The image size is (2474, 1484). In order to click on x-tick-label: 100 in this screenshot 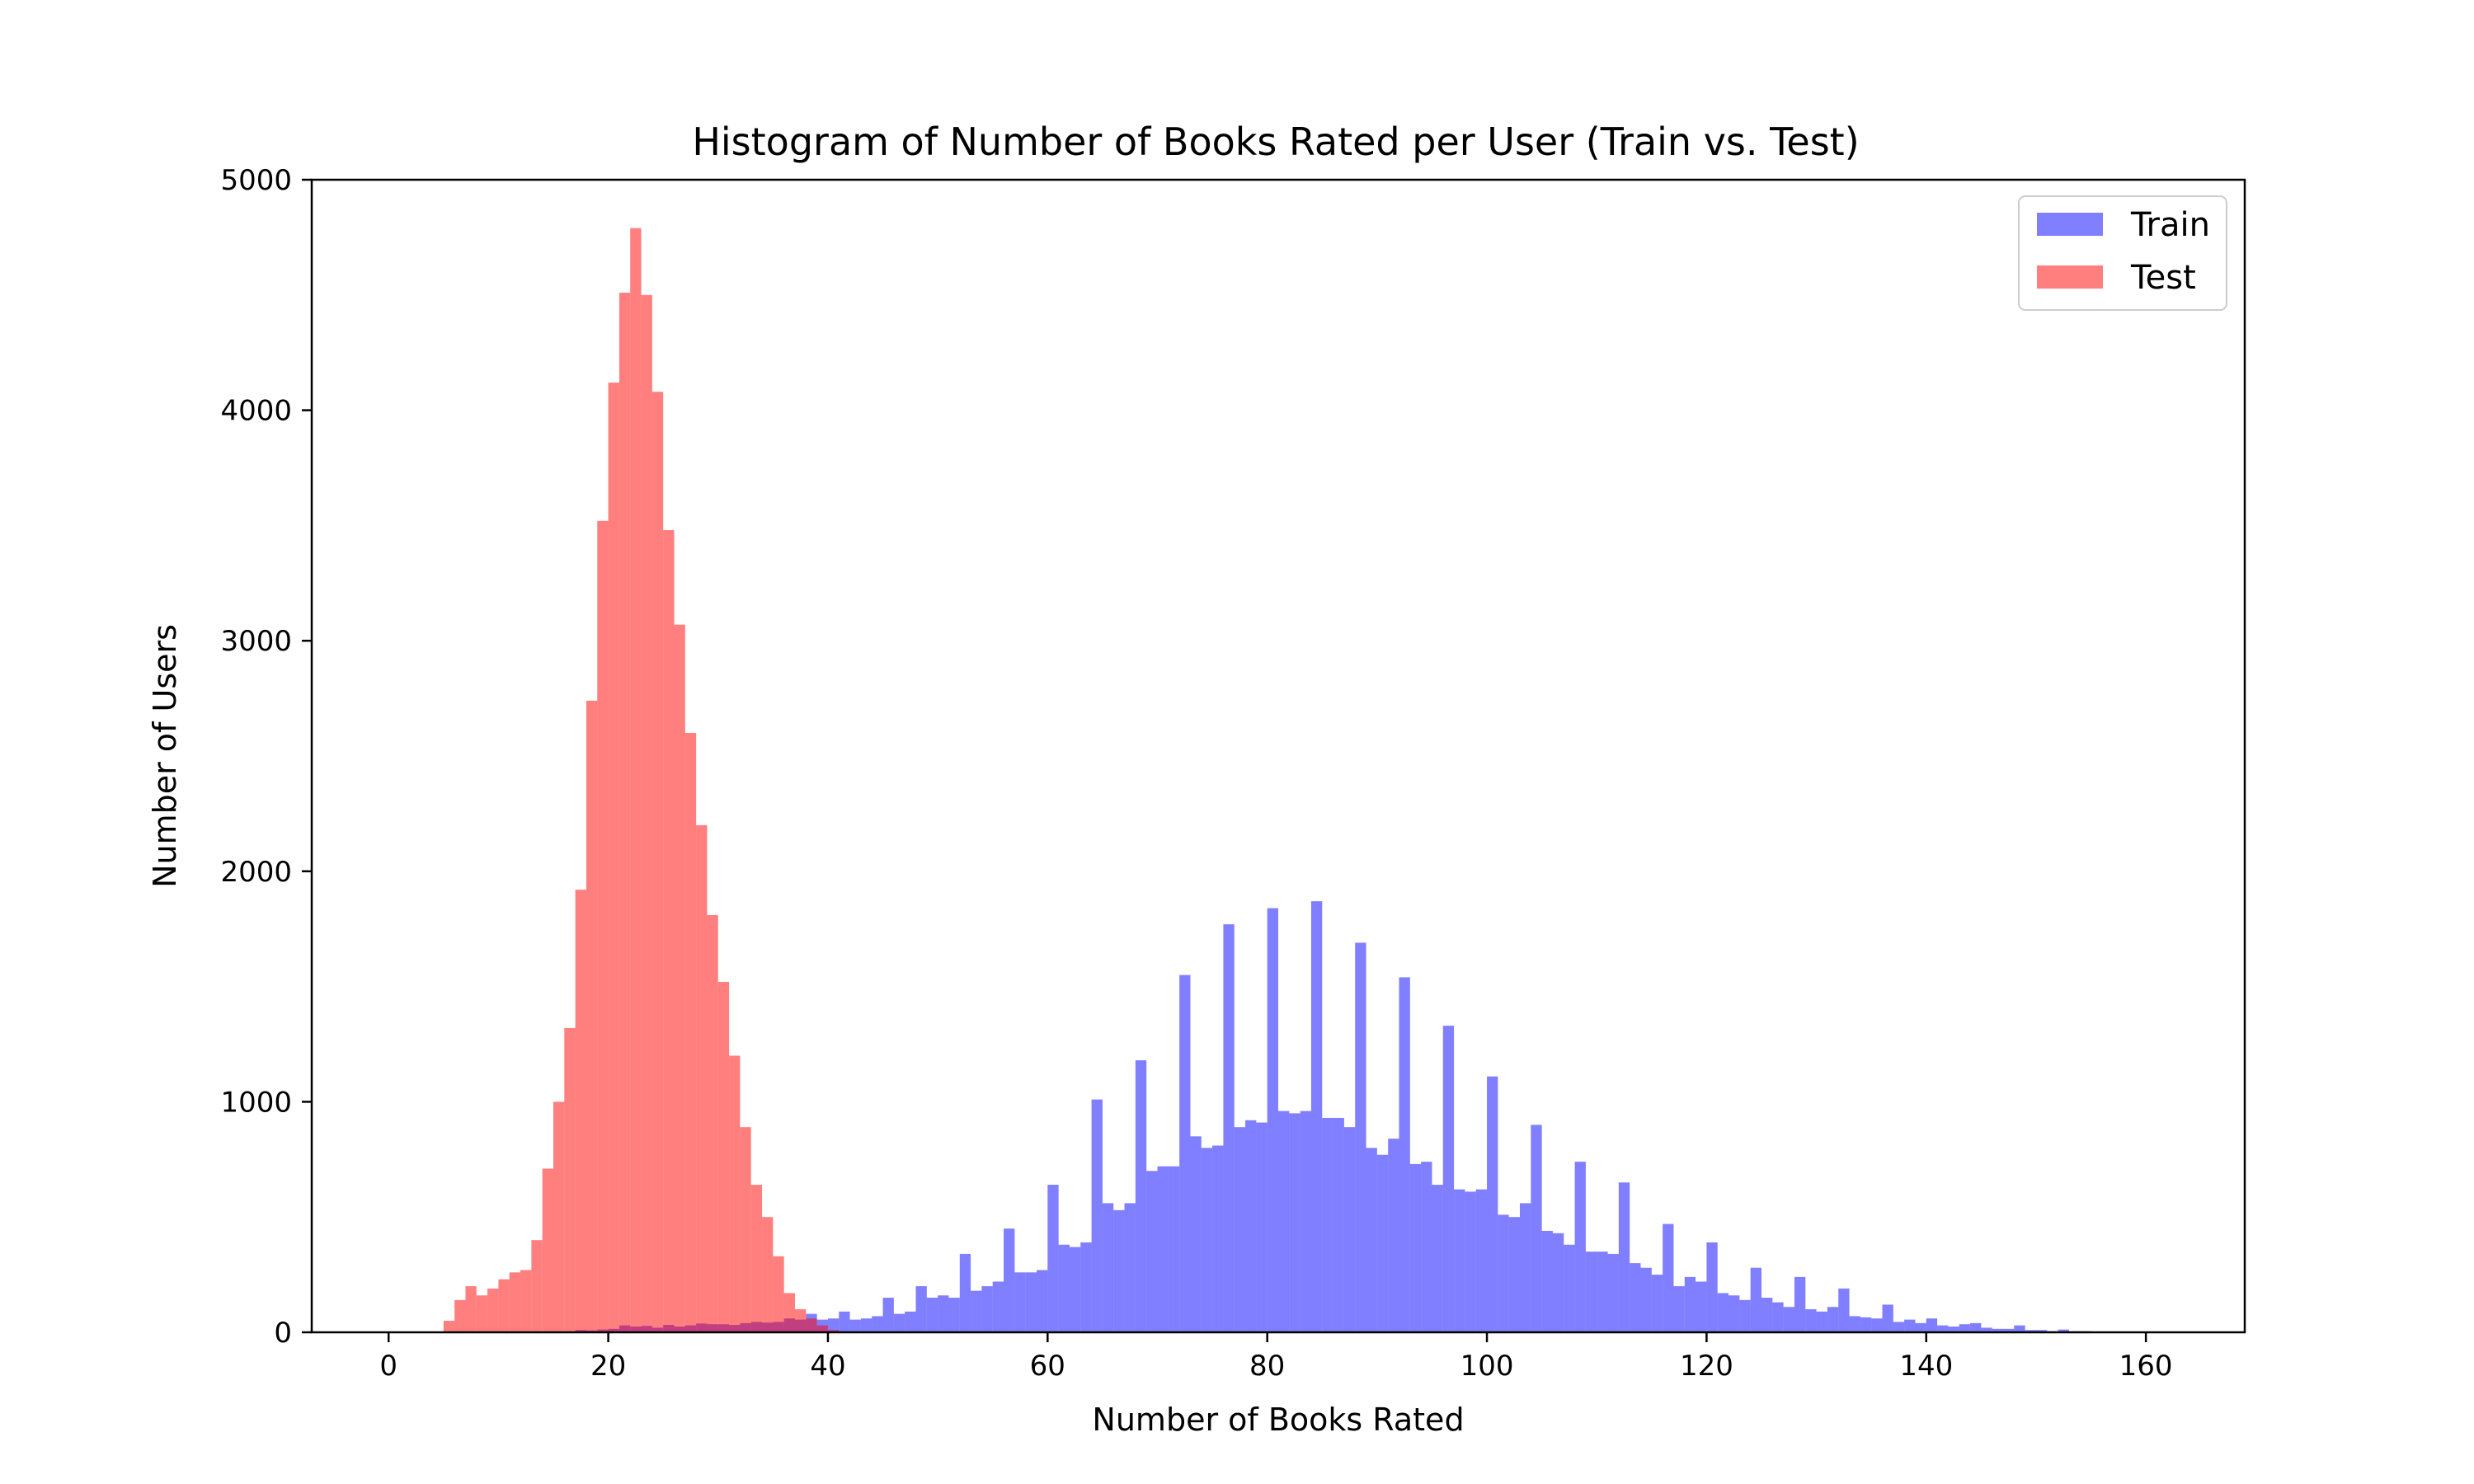, I will do `click(1487, 1366)`.